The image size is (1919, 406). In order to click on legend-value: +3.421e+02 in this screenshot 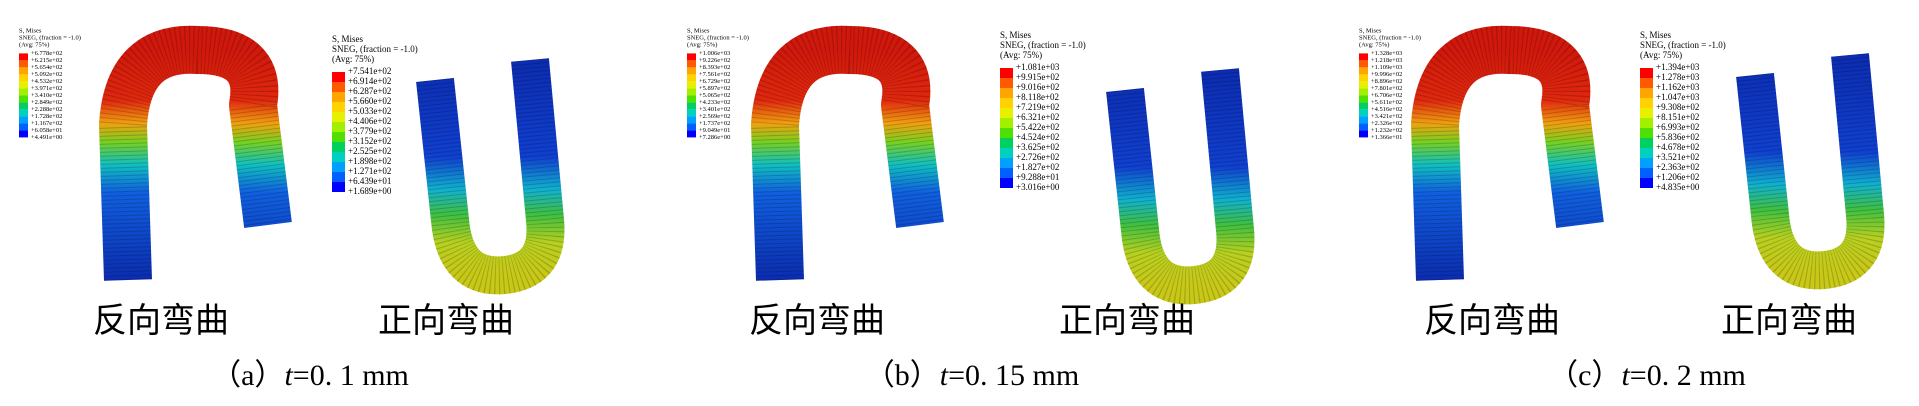, I will do `click(1386, 116)`.